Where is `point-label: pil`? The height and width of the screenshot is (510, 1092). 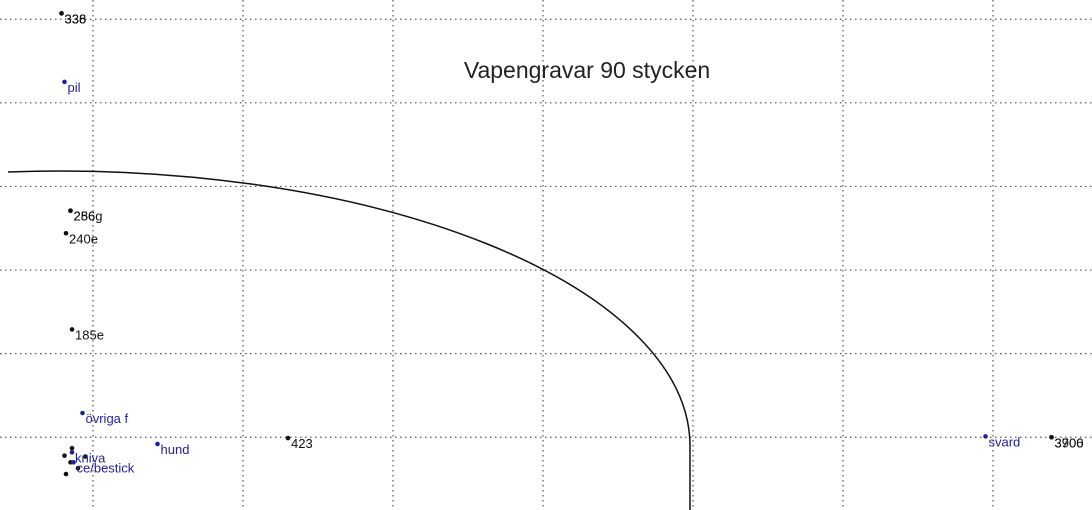
point-label: pil is located at coordinates (74, 87).